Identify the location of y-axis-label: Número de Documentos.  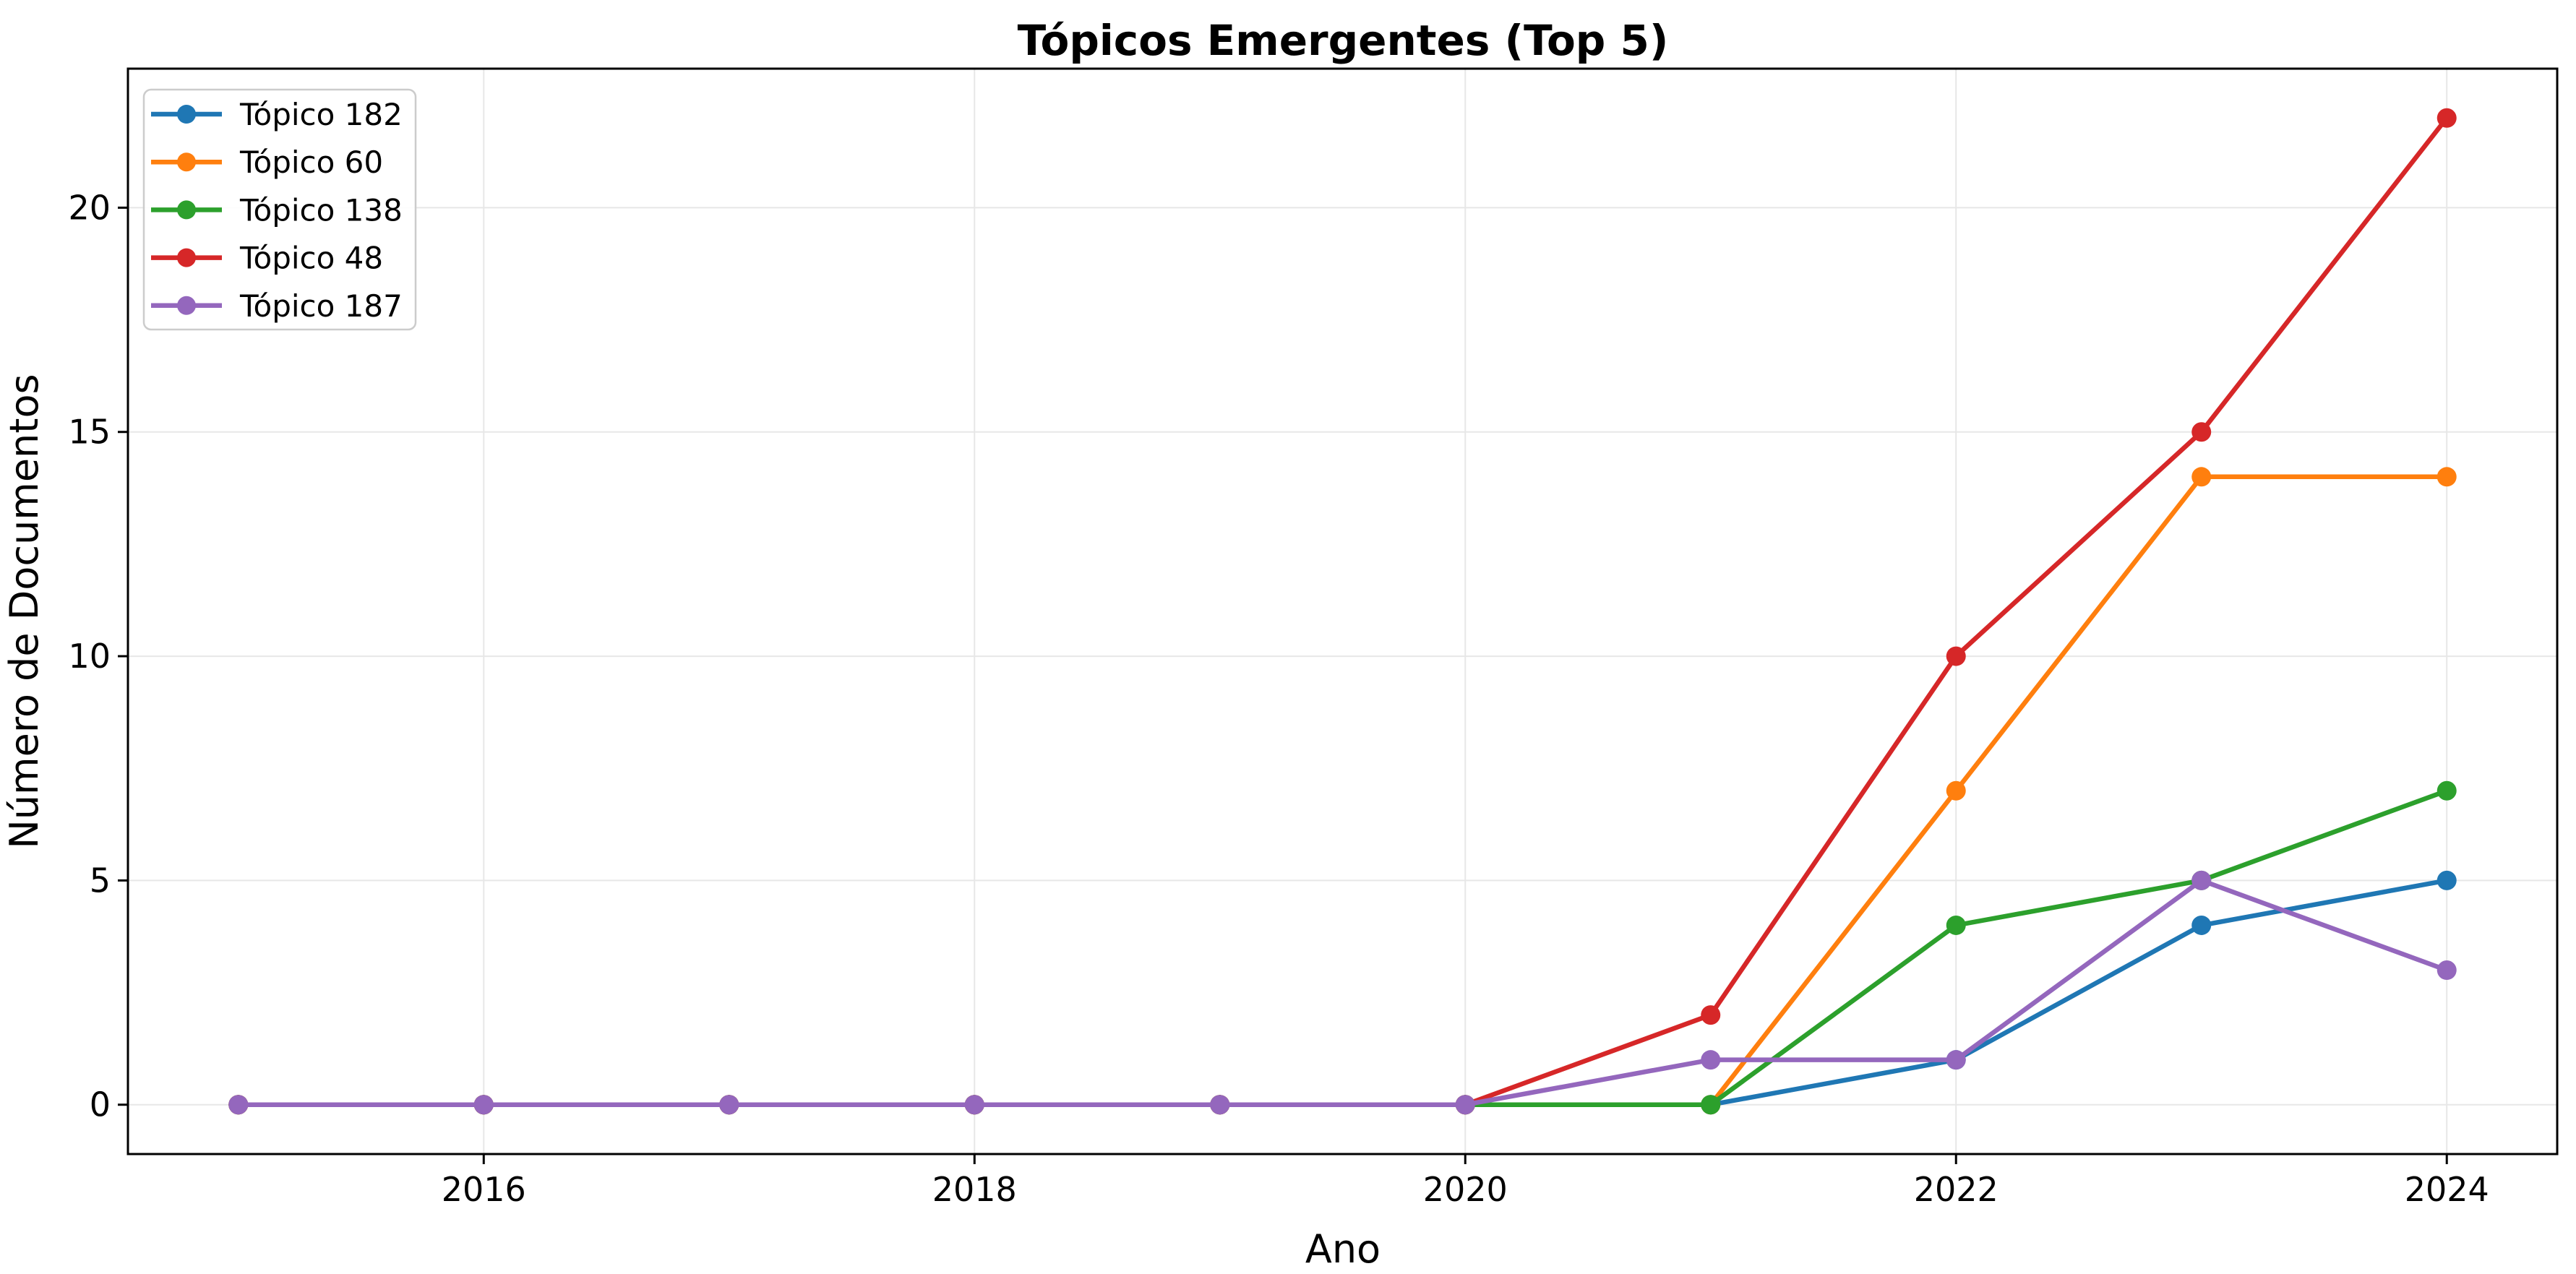
(24, 611).